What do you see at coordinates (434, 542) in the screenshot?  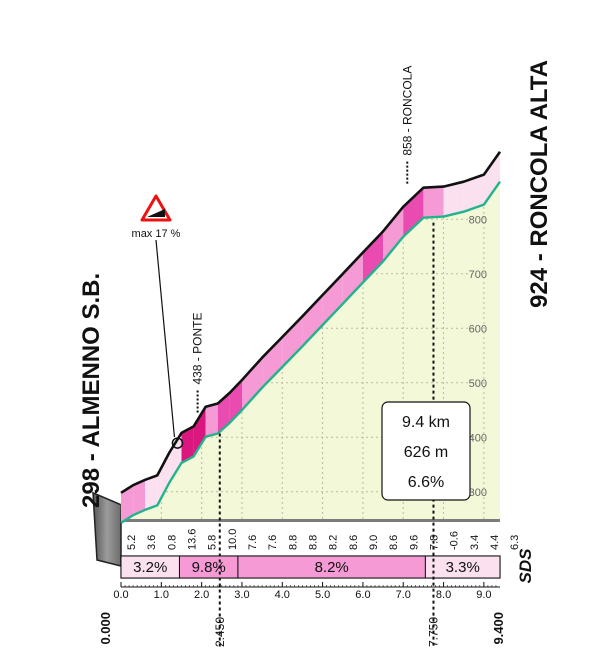 I see `km-gradient-label: 7.8` at bounding box center [434, 542].